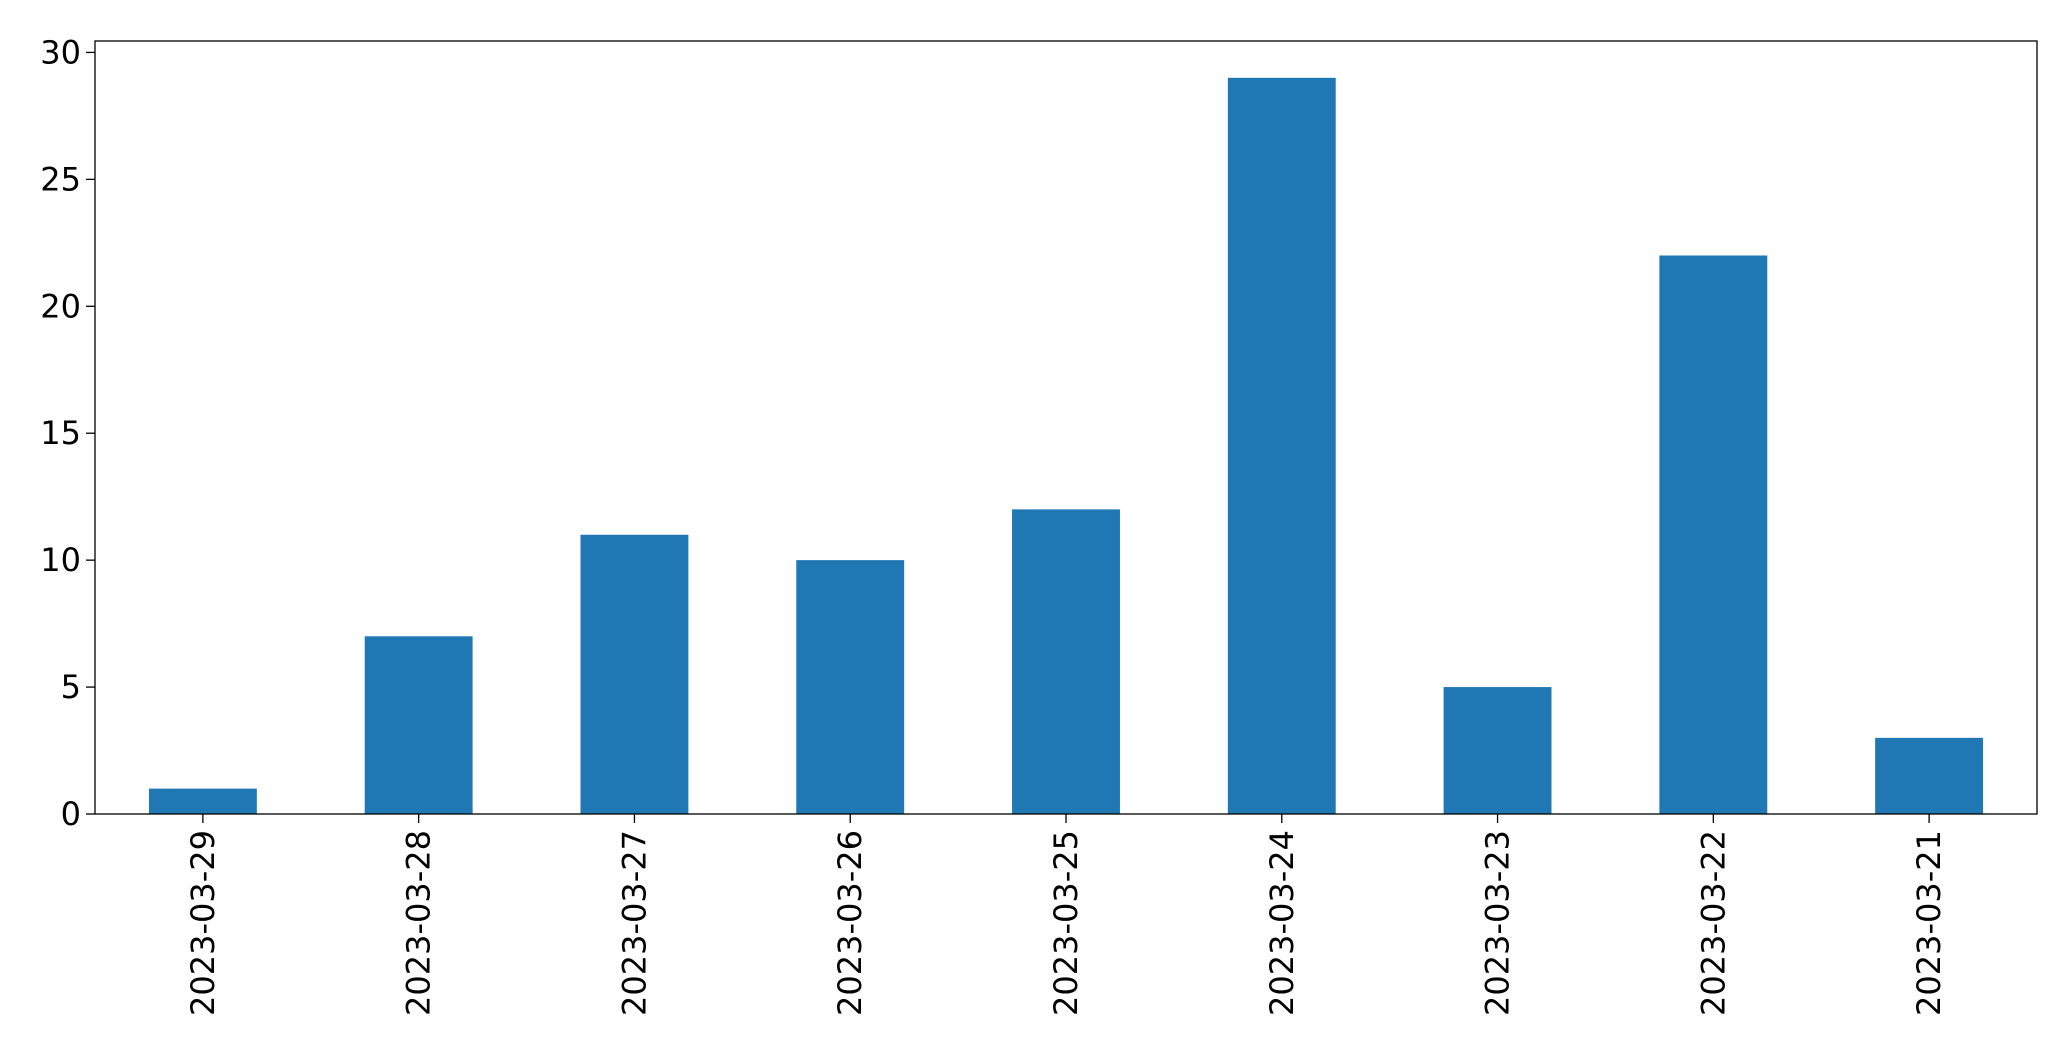 The width and height of the screenshot is (2071, 1063). Describe the element at coordinates (60, 306) in the screenshot. I see `y-tick-label: 20` at that location.